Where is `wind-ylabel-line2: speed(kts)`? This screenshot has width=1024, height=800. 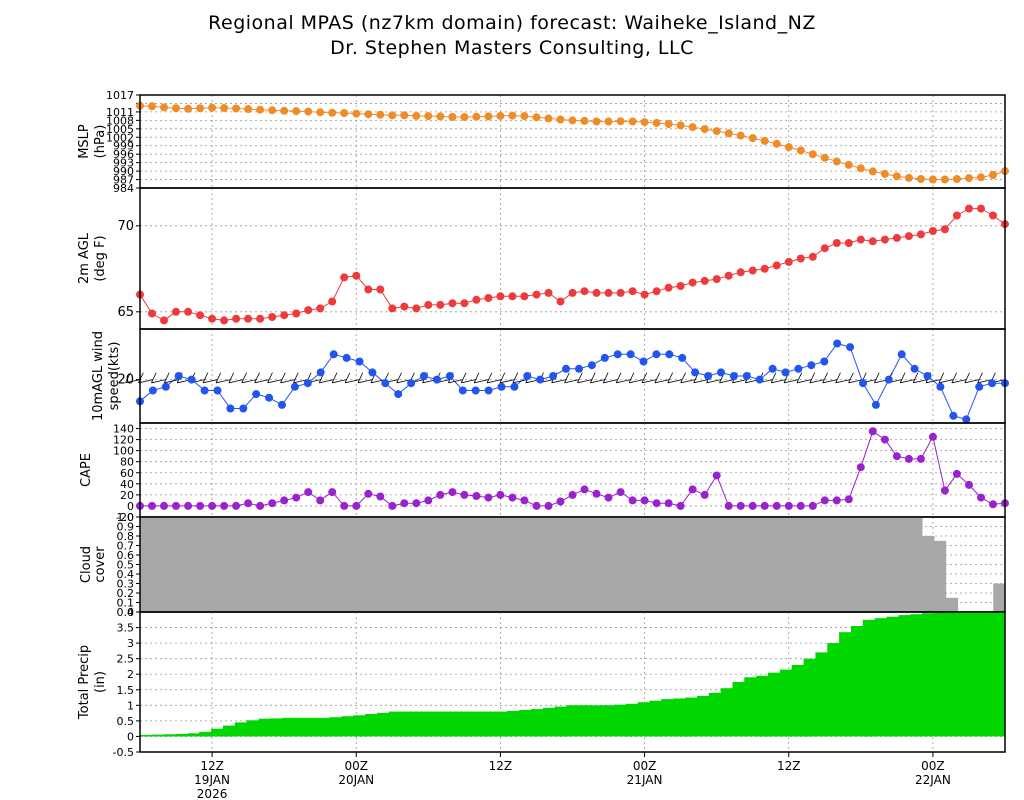
wind-ylabel-line2: speed(kts) is located at coordinates (114, 376).